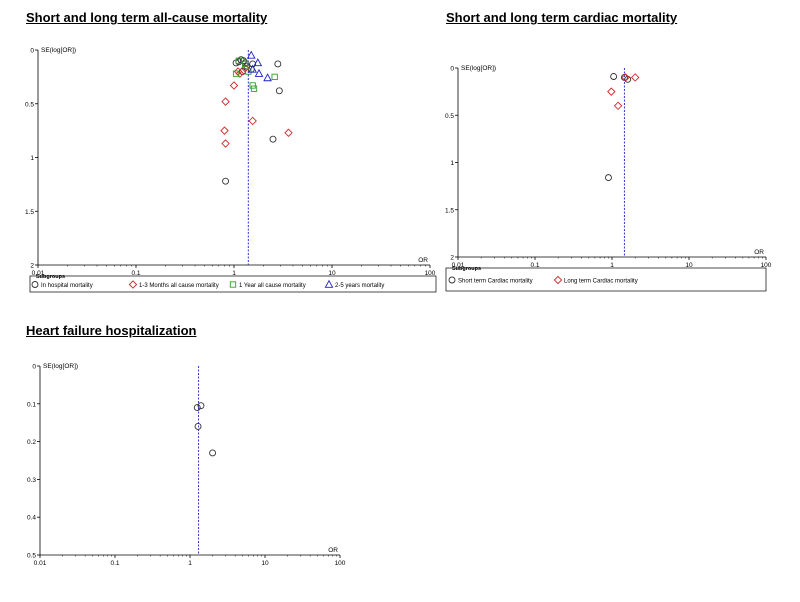 The image size is (800, 602). What do you see at coordinates (111, 330) in the screenshot?
I see `chart-title-heart-failure: Heart failure hospitalization` at bounding box center [111, 330].